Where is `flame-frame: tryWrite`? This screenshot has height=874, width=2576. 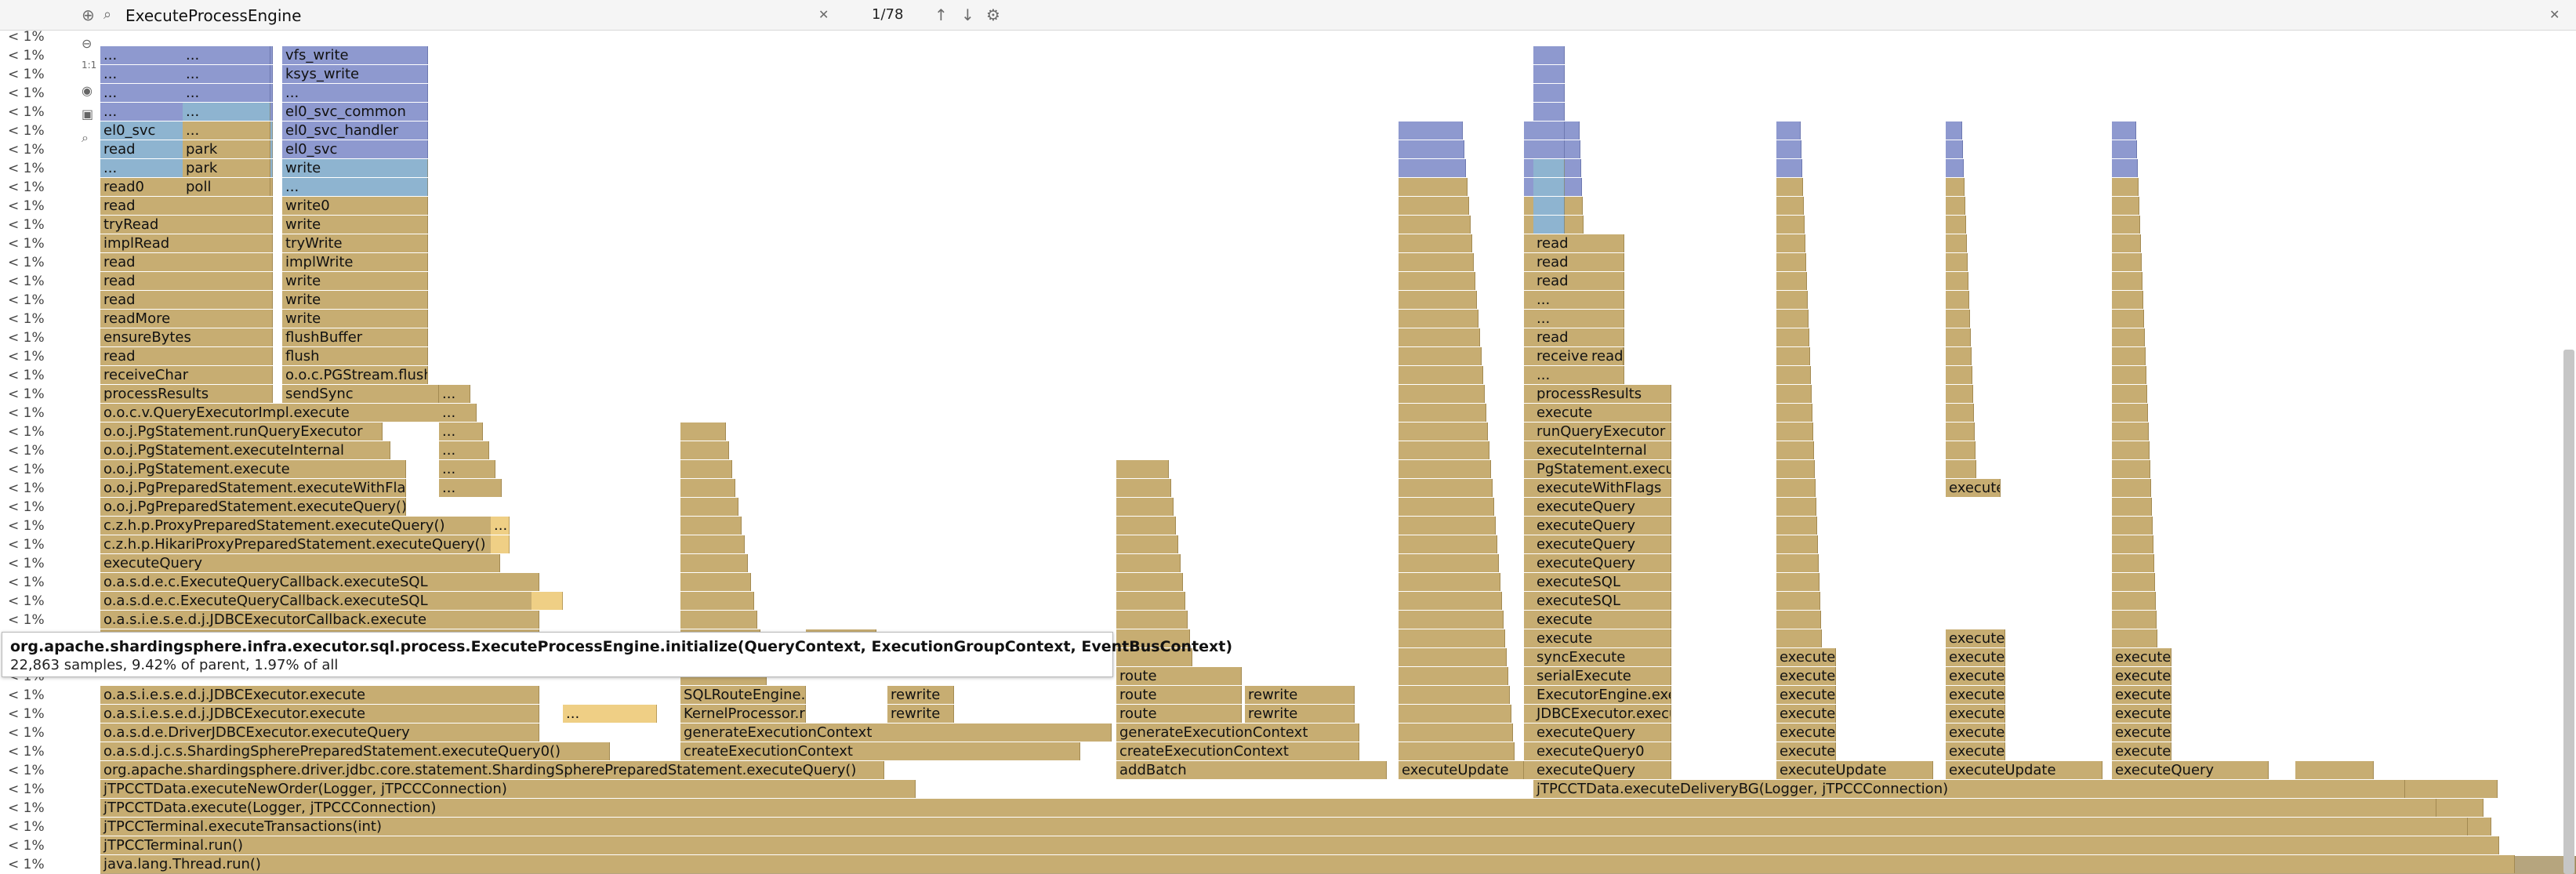
flame-frame: tryWrite is located at coordinates (355, 243).